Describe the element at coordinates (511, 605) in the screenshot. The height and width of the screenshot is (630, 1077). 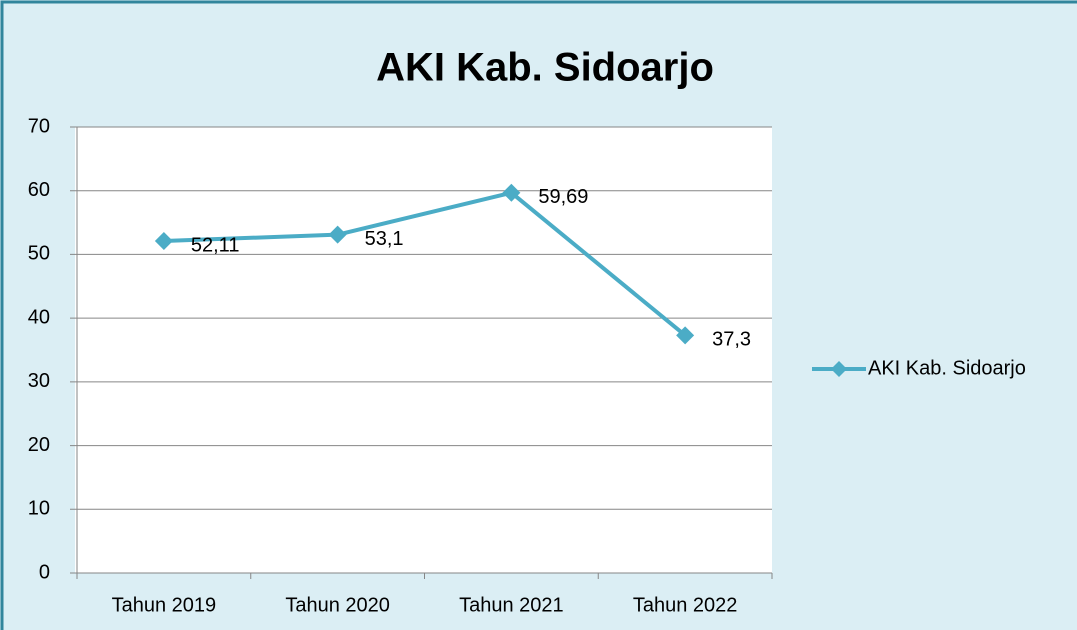
I see `x-tick-label: Tahun 2021` at that location.